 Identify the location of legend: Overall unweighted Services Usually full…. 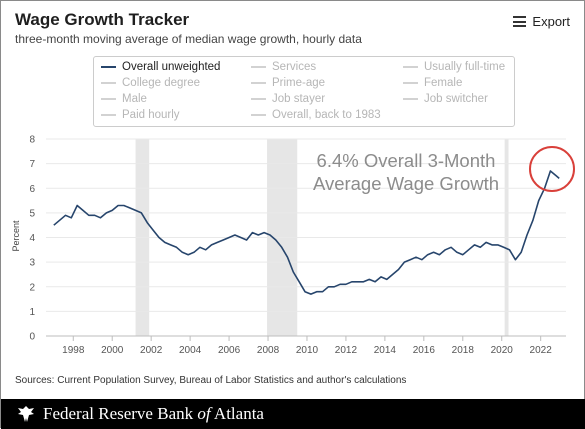
(304, 91).